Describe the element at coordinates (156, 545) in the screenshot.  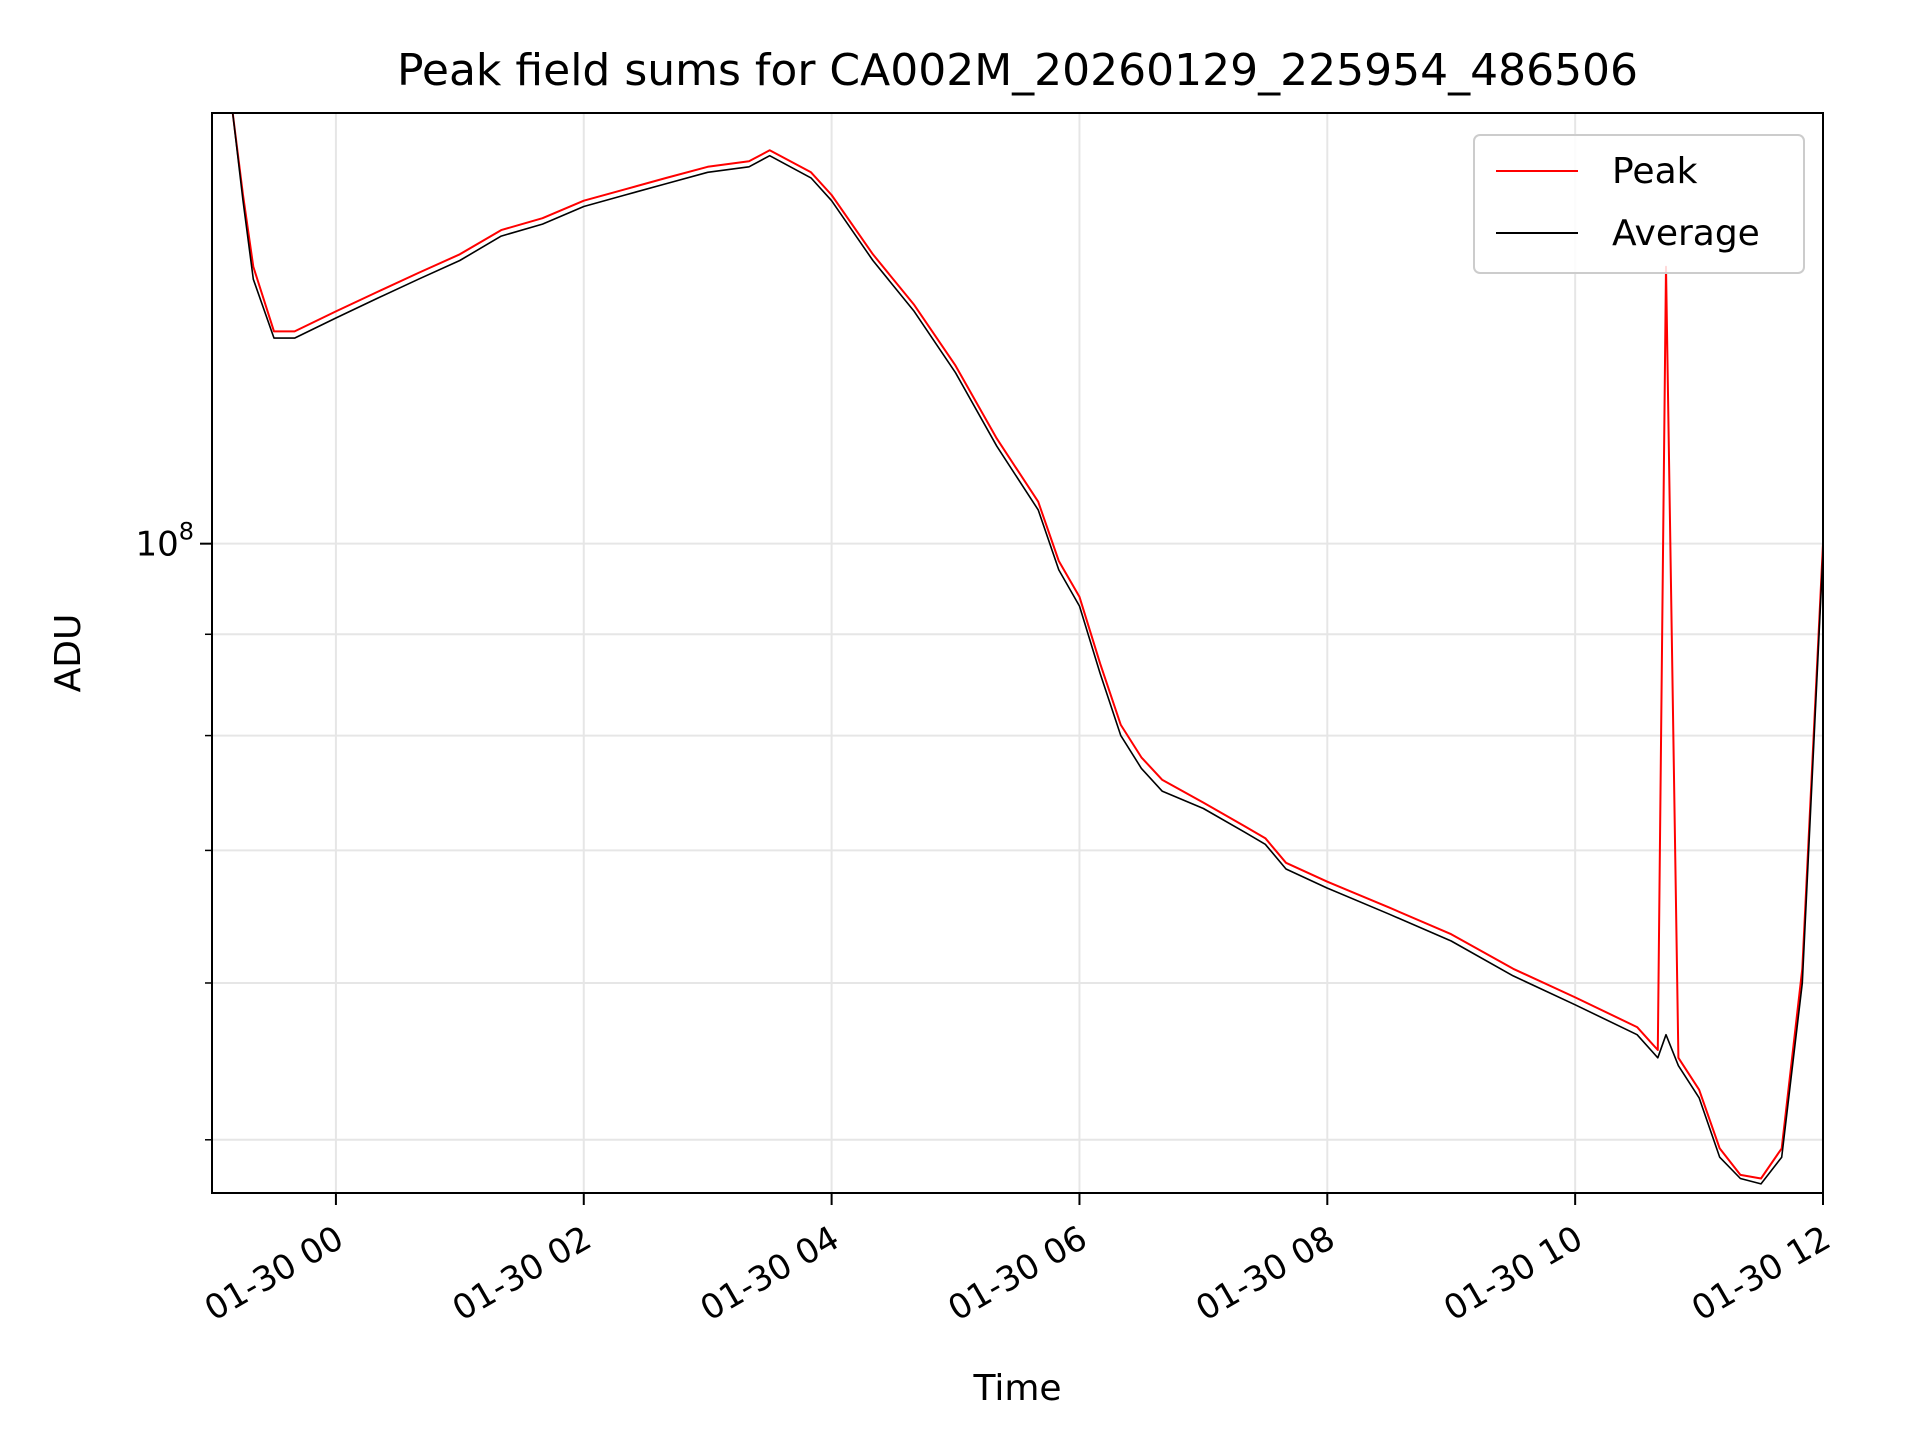
I see `y-tick-base: 10` at that location.